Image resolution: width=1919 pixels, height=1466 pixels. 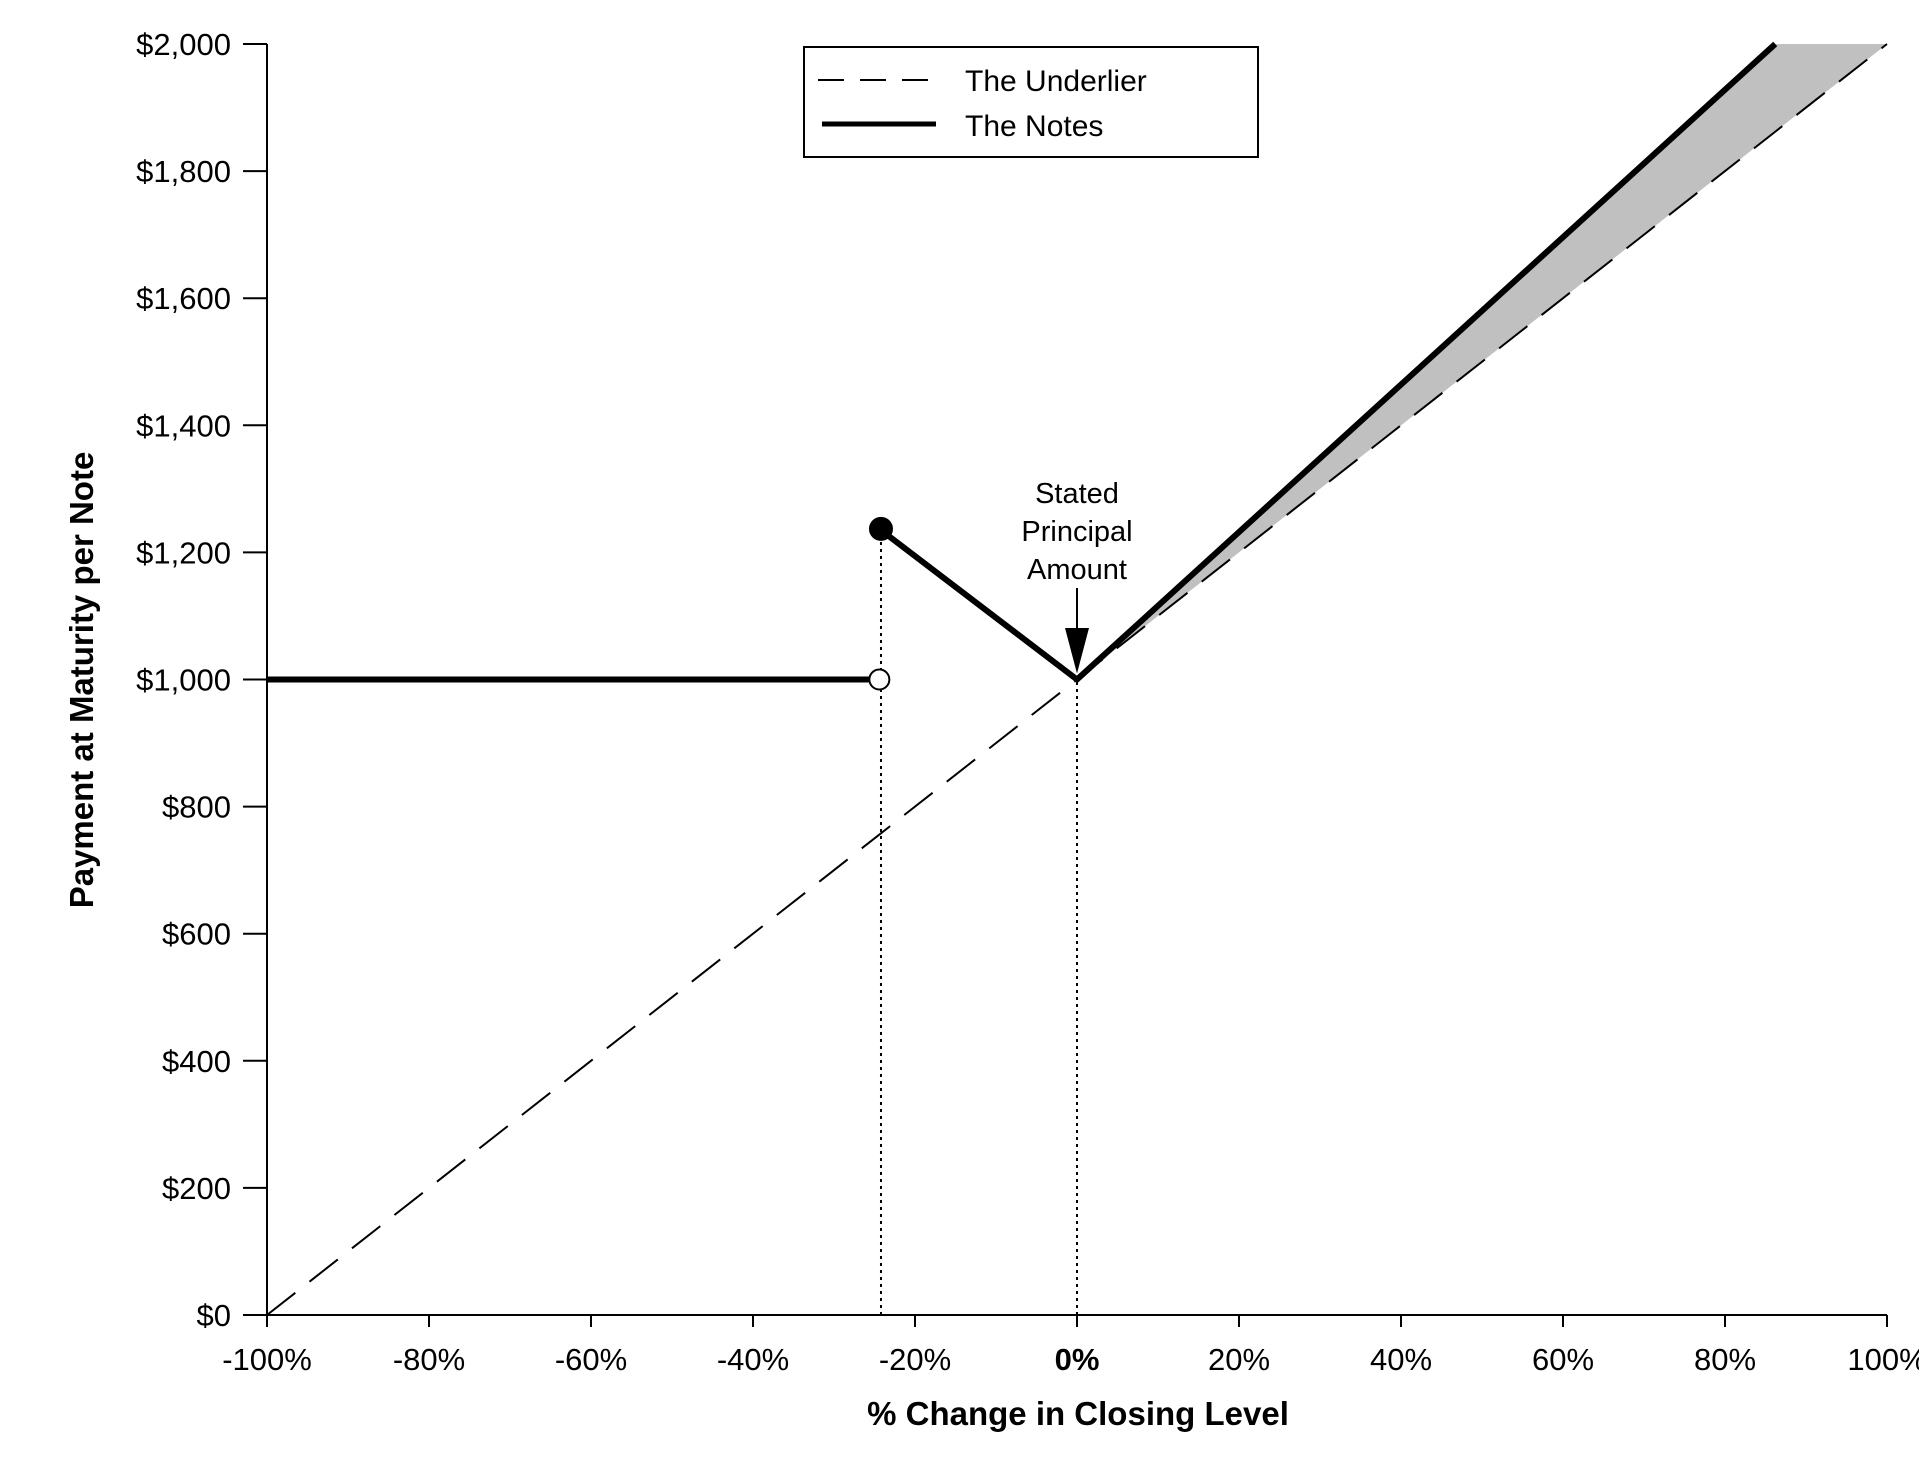 I want to click on x-tick-label: -80%, so click(x=429, y=1359).